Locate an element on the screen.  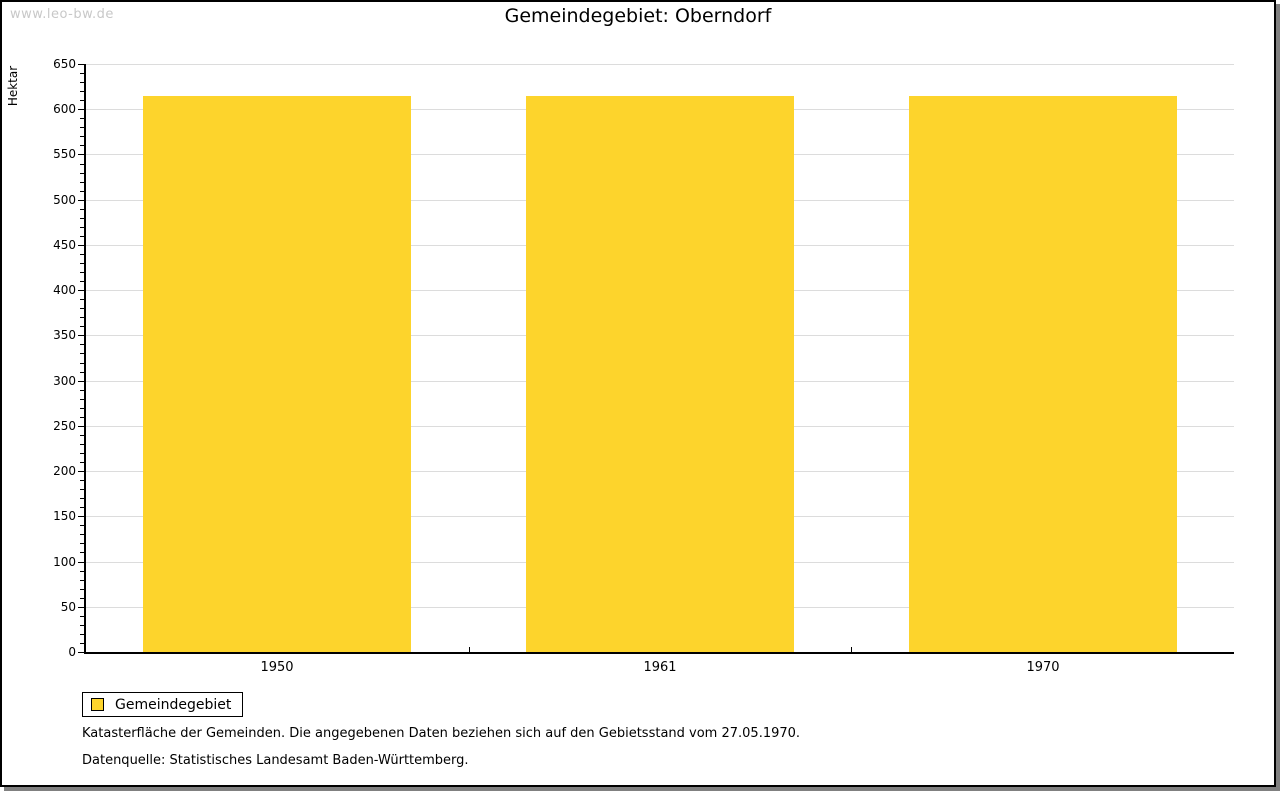
watermark: www.leo-bw.de is located at coordinates (62, 14).